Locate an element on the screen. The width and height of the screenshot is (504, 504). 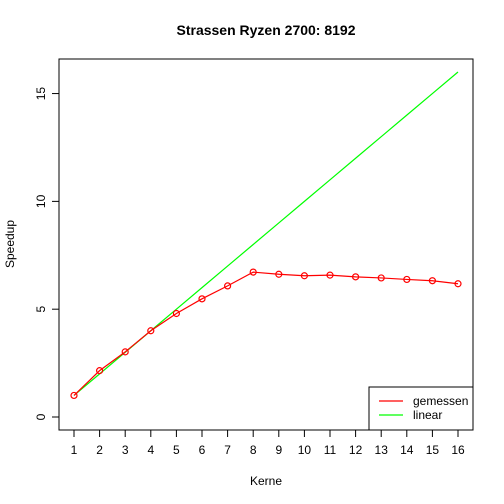
y-axis-label: Speedup is located at coordinates (10, 244).